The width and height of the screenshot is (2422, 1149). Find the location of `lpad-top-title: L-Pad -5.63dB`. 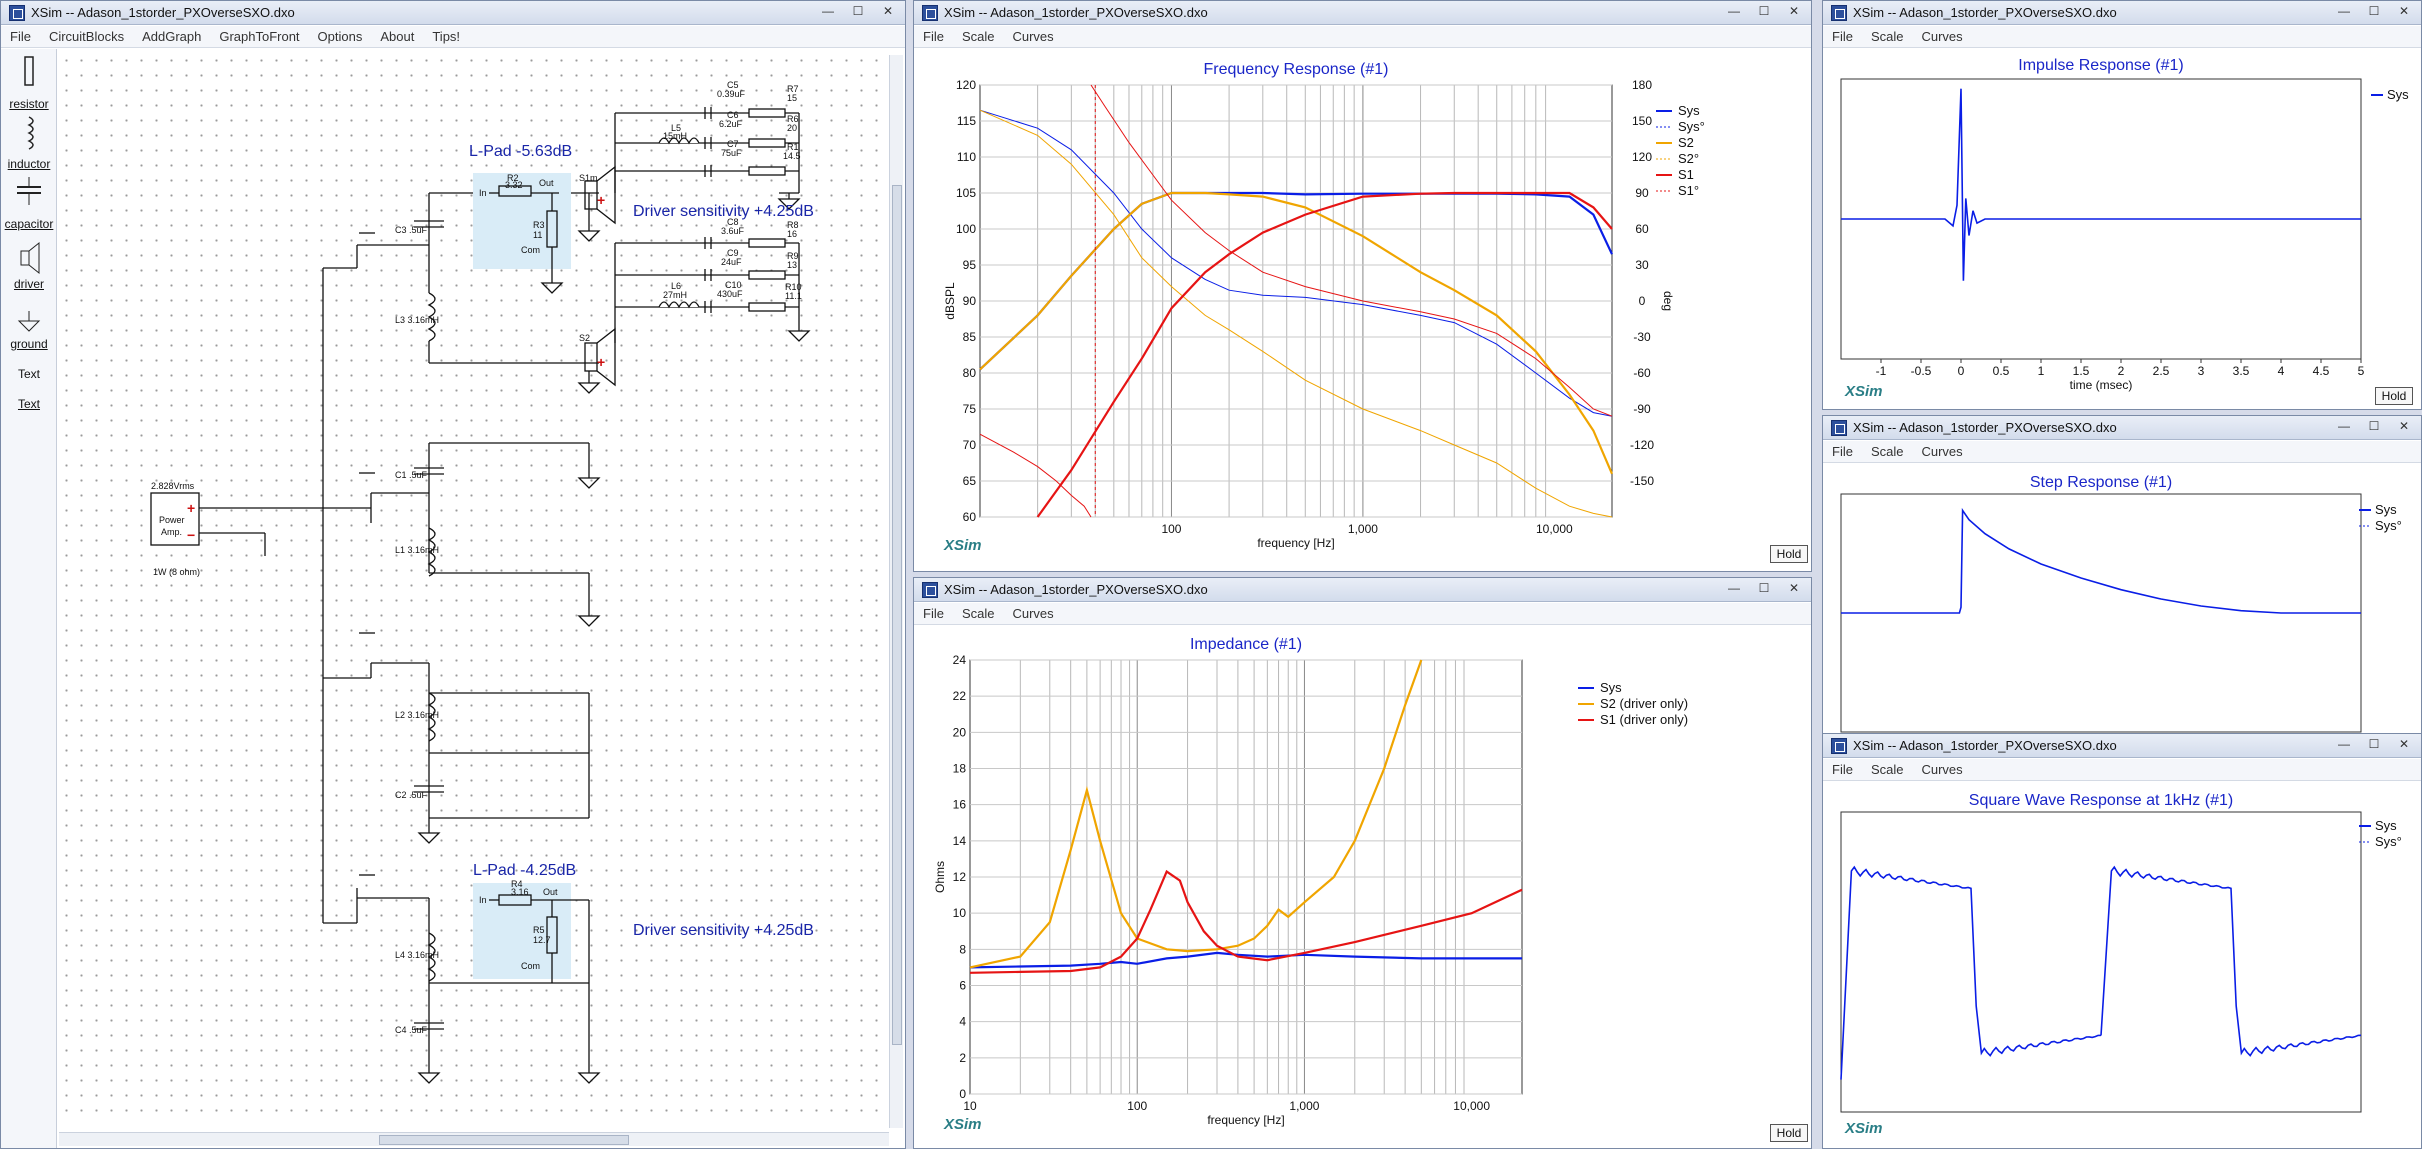

lpad-top-title: L-Pad -5.63dB is located at coordinates (520, 151).